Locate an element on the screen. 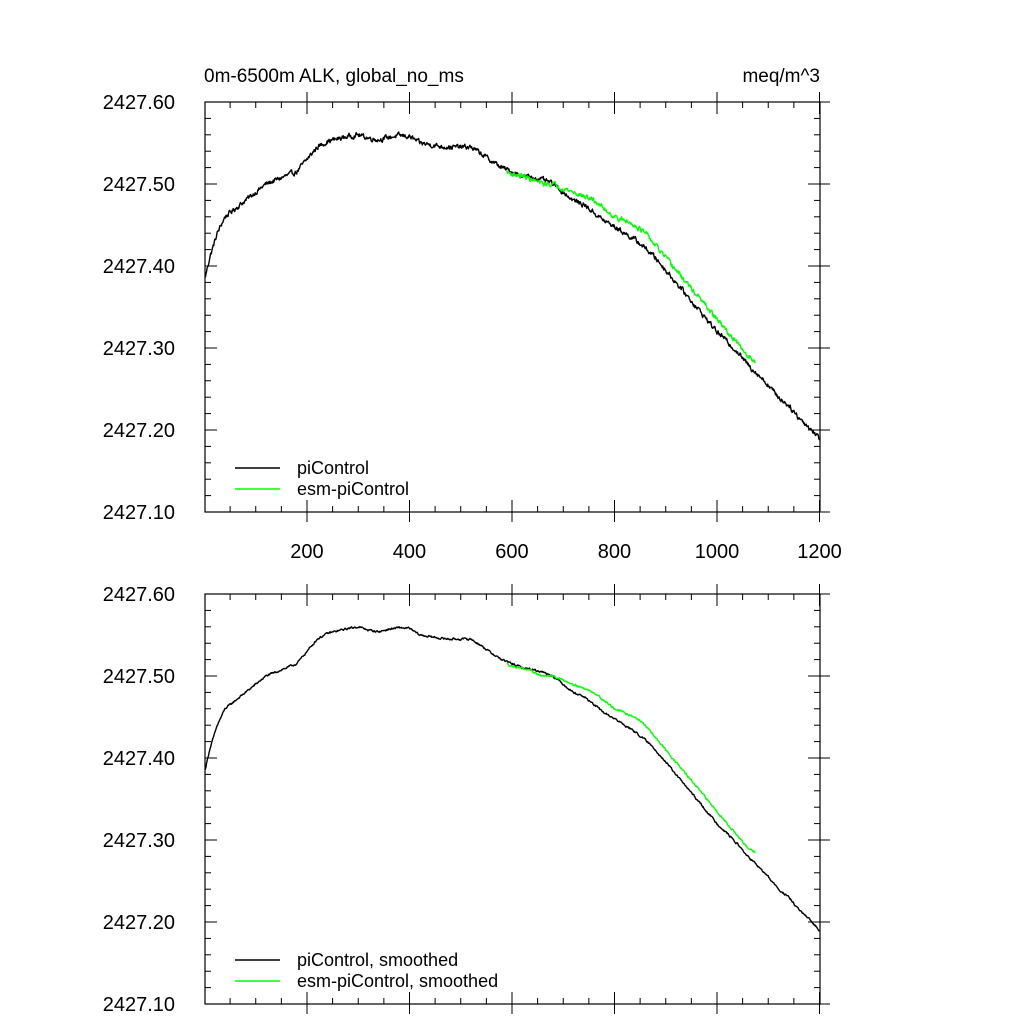 The width and height of the screenshot is (1024, 1024). legend-label: esm-piControl, smoothed is located at coordinates (397, 981).